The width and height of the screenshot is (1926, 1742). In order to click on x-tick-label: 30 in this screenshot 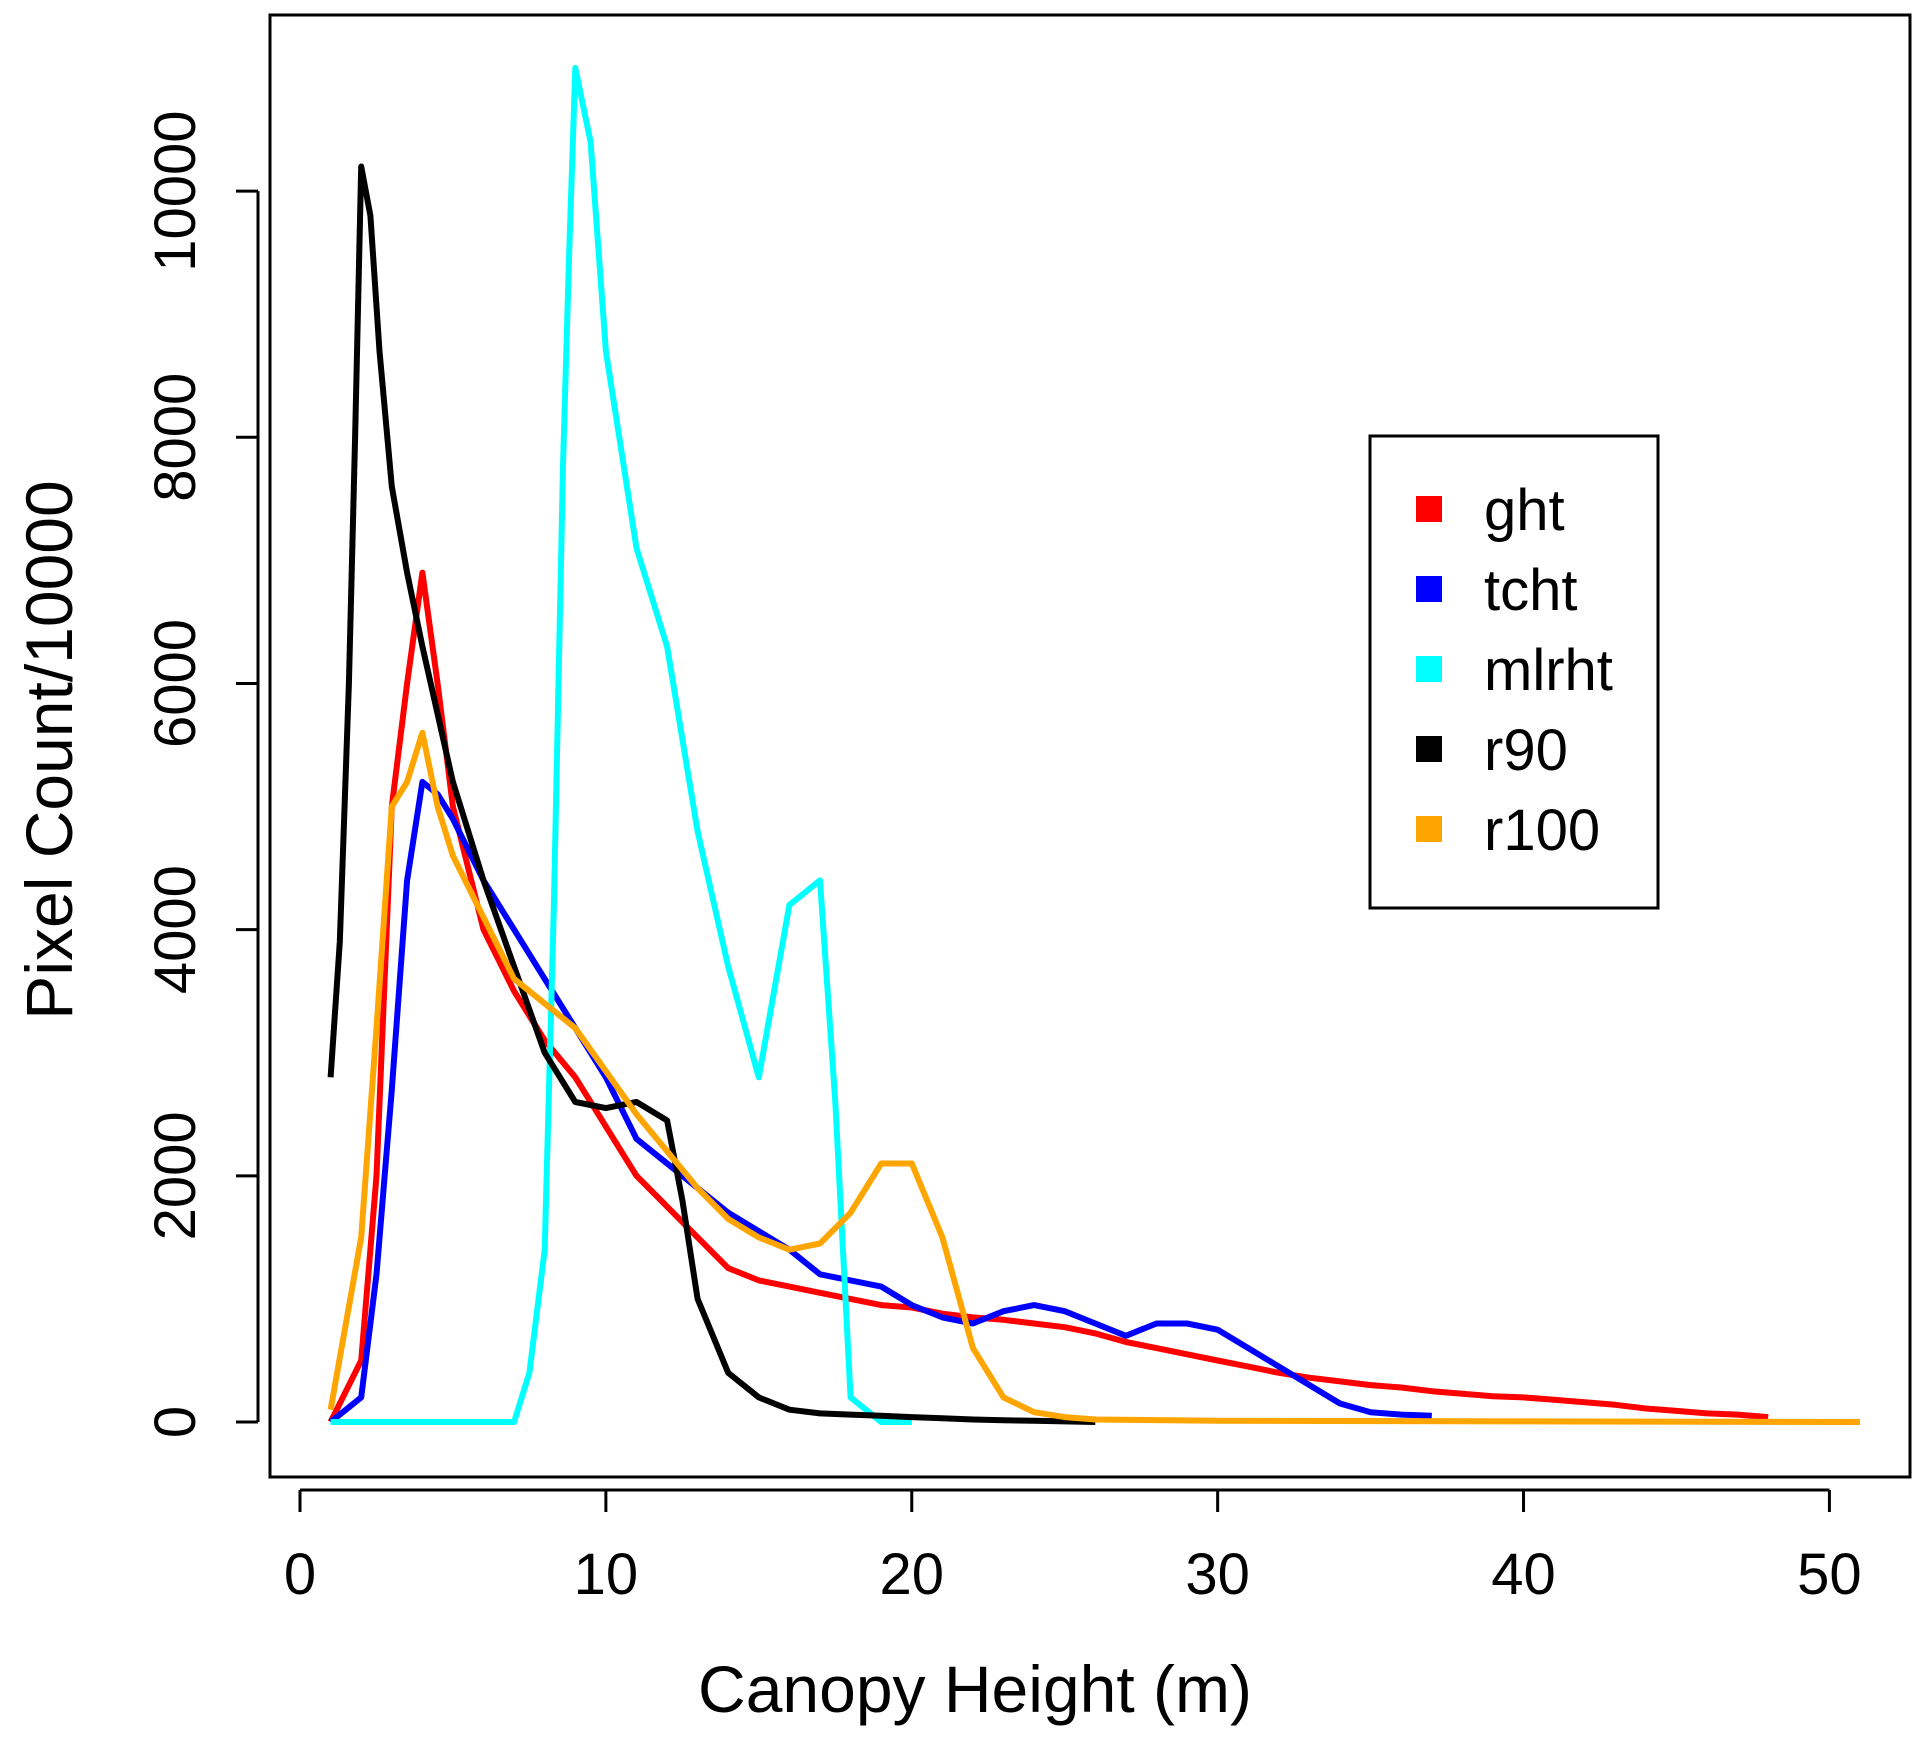, I will do `click(1217, 1574)`.